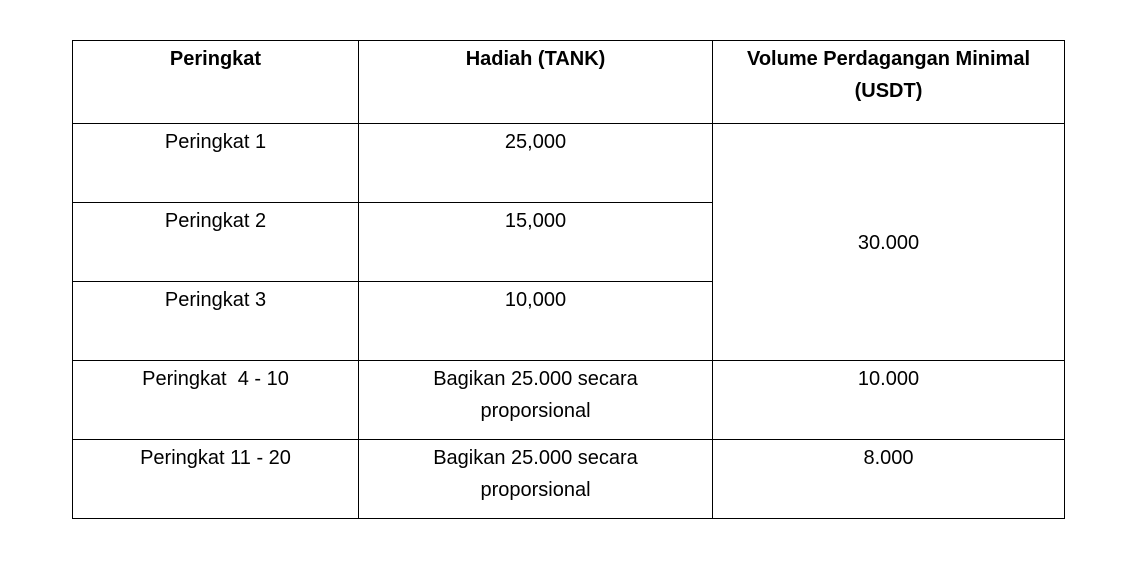  I want to click on volume-cell: 10.000, so click(888, 400).